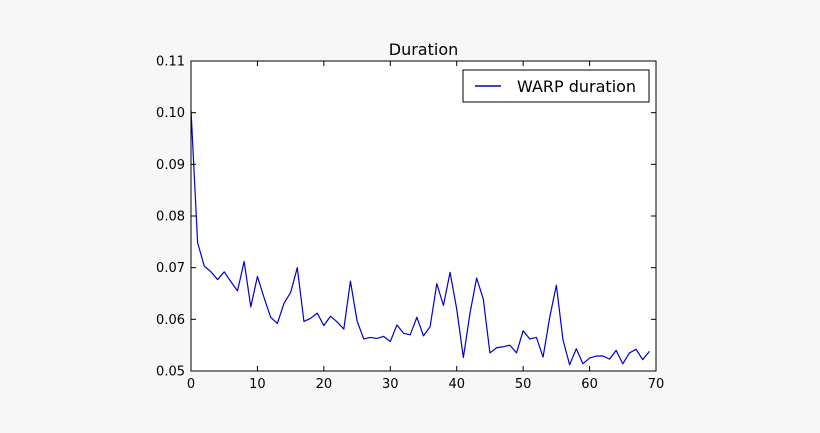  I want to click on x-tick-label: 60, so click(589, 384).